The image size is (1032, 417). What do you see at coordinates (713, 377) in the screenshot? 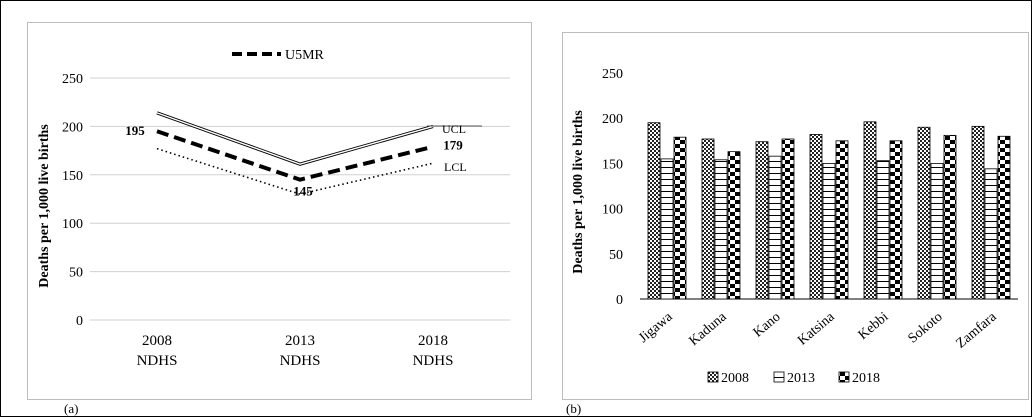
I see `legend-swatch-2008` at bounding box center [713, 377].